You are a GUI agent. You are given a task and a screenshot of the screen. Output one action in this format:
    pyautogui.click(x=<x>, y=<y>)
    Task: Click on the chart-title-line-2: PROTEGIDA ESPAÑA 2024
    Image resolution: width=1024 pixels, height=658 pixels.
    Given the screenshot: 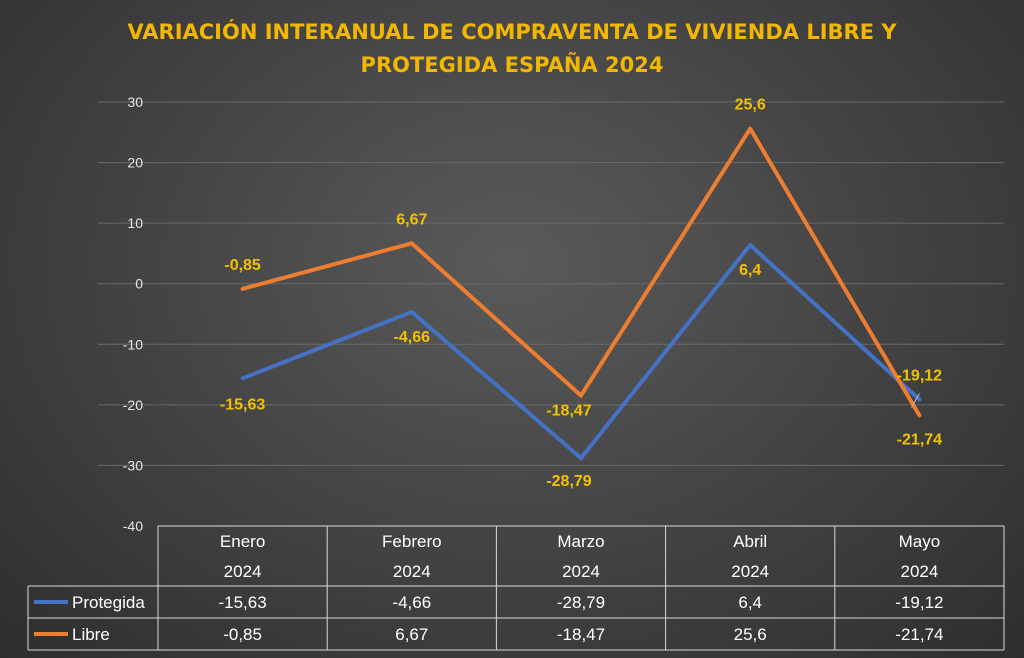 What is the action you would take?
    pyautogui.click(x=512, y=64)
    